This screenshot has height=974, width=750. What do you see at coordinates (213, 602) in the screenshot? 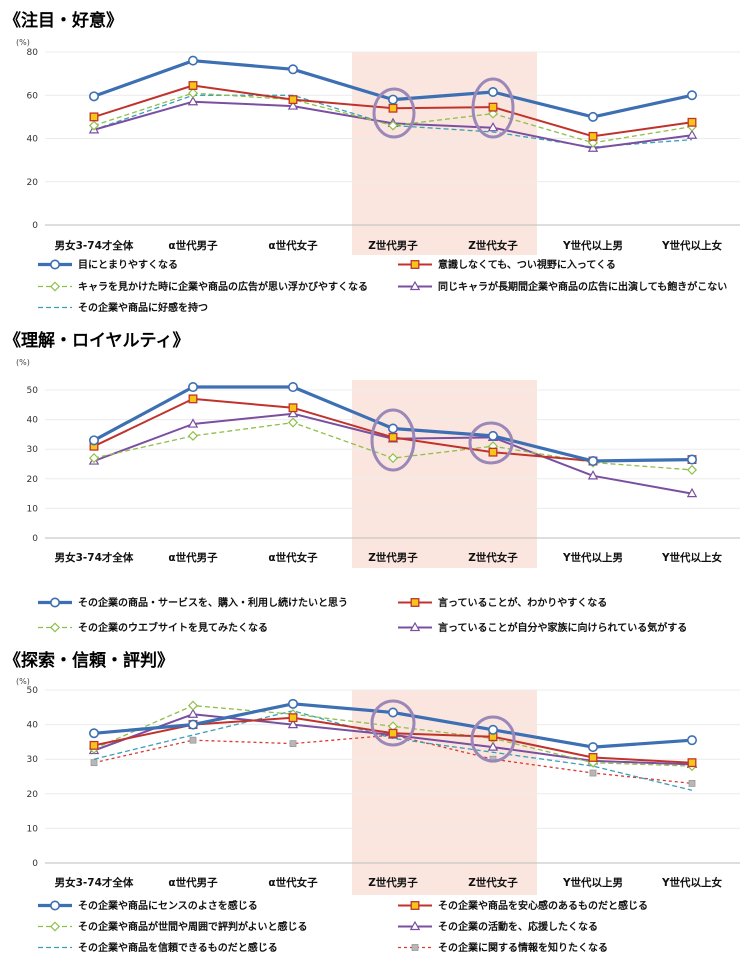
I see `legend-label: その企業の商品・サービスを、購入・利用し続けたいと思う` at bounding box center [213, 602].